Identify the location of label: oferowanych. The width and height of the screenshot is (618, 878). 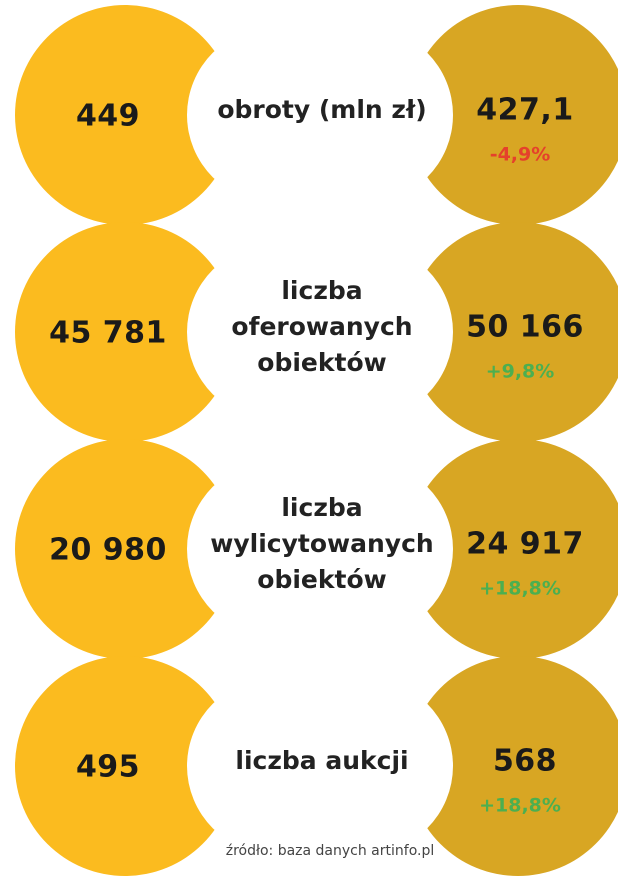
(321, 326).